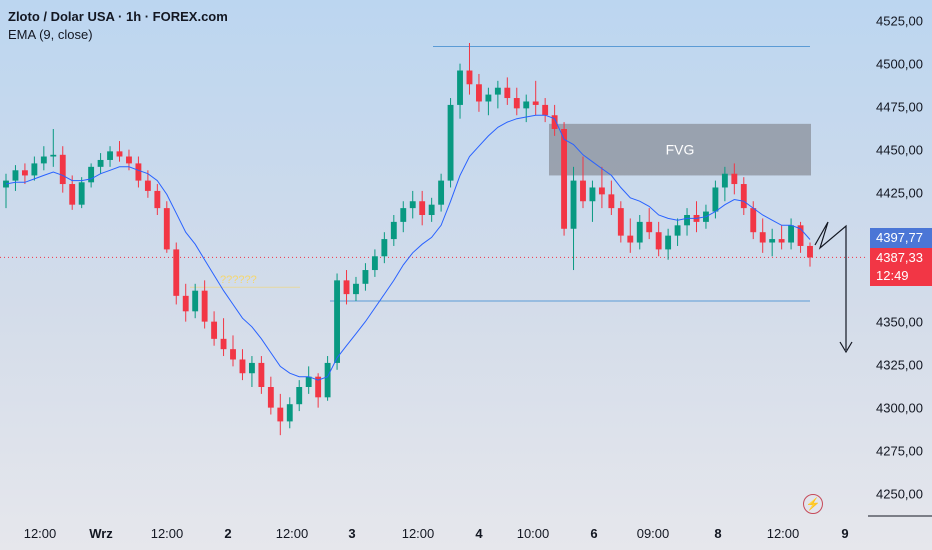  What do you see at coordinates (899, 64) in the screenshot?
I see `price-tick-label: 4500,00` at bounding box center [899, 64].